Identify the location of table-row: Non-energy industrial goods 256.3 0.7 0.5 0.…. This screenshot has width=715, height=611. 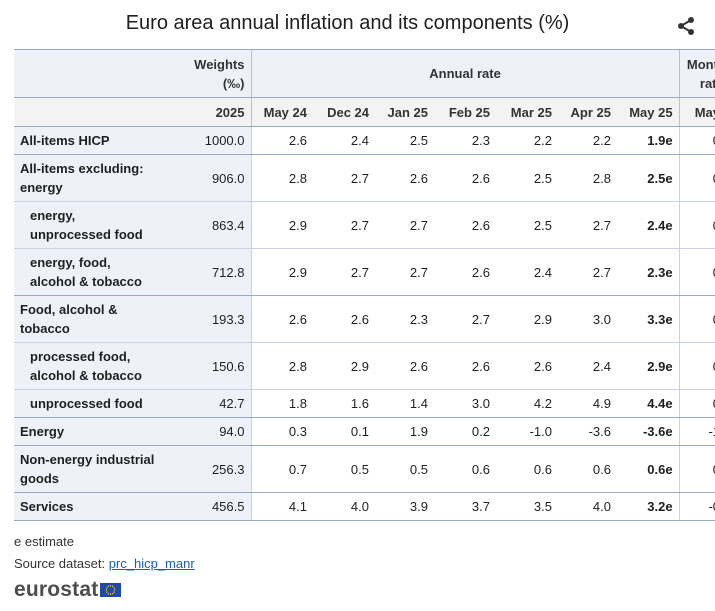
(364, 469).